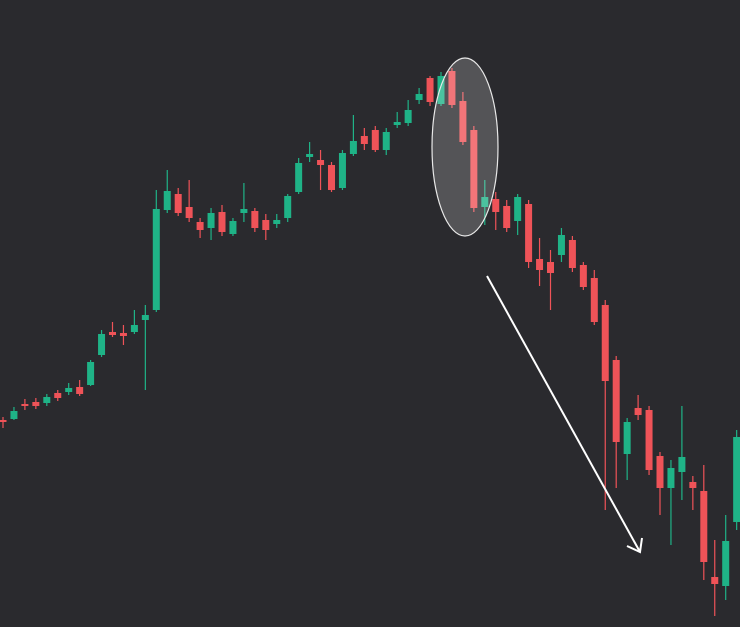  Describe the element at coordinates (465, 147) in the screenshot. I see `highlight-ellipse` at that location.